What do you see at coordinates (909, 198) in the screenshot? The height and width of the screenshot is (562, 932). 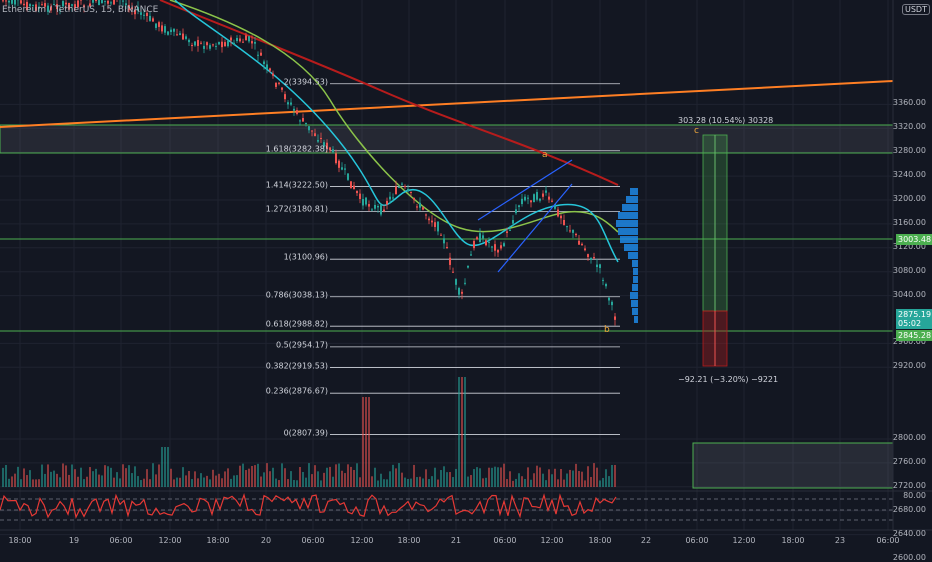 I see `price-axis-label: 3200.00` at bounding box center [909, 198].